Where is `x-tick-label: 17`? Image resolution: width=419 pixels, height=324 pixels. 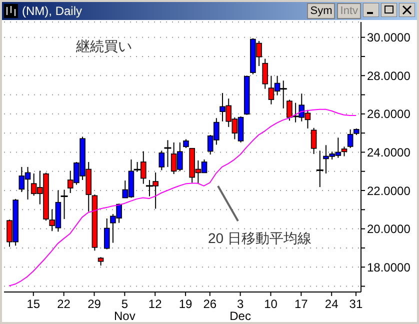 x-tick-label: 17 is located at coordinates (301, 304).